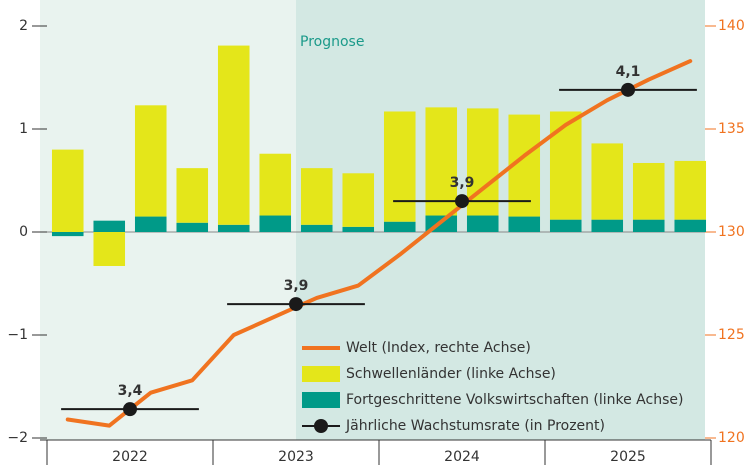 This screenshot has width=749, height=465. Describe the element at coordinates (23, 129) in the screenshot. I see `y-tick-label: 1` at that location.